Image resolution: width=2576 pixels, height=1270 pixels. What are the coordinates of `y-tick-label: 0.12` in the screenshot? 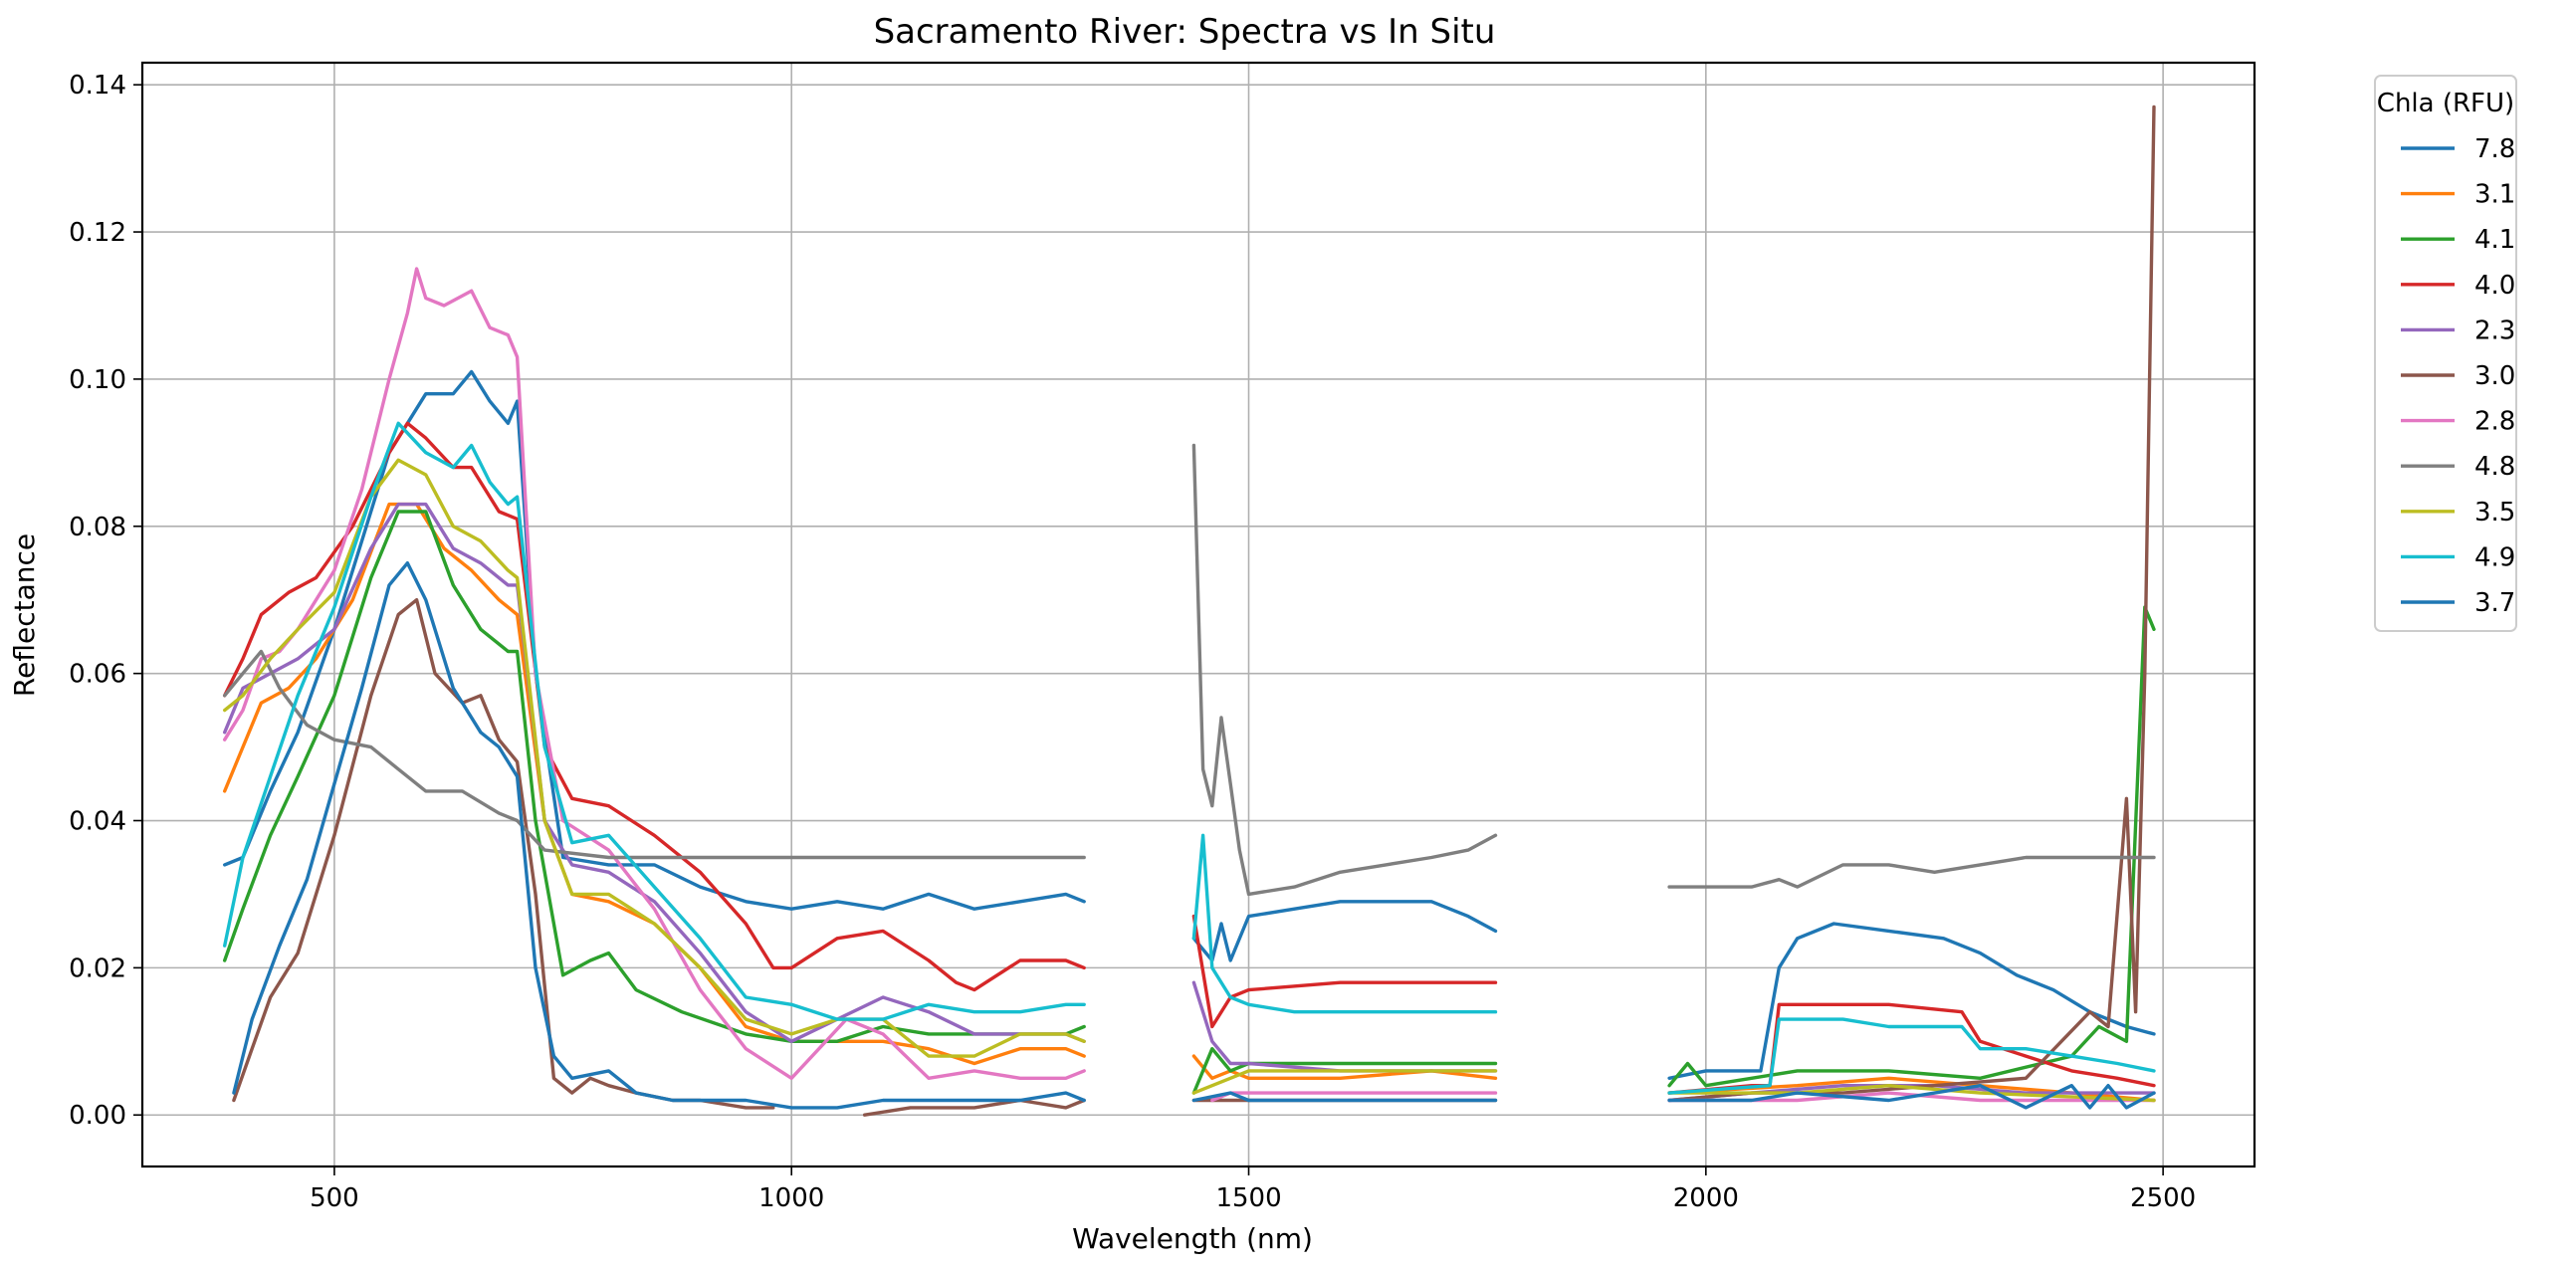 It's located at (97, 233).